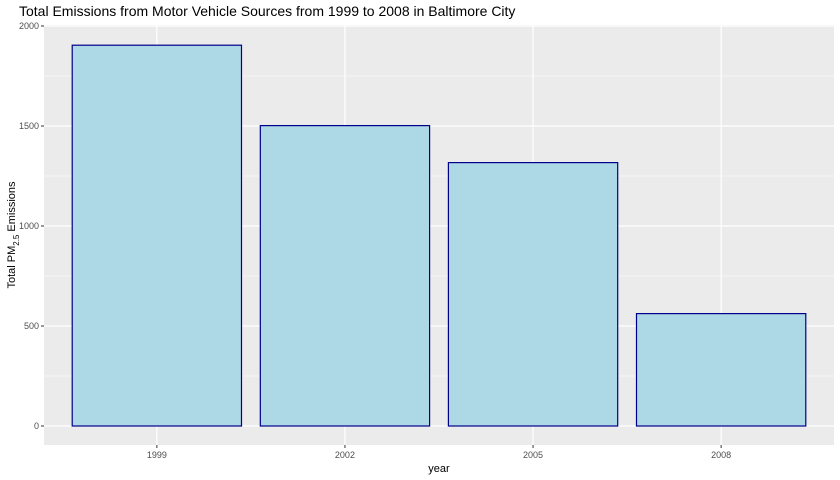 The height and width of the screenshot is (480, 840). I want to click on x-tick-label: 1999, so click(157, 455).